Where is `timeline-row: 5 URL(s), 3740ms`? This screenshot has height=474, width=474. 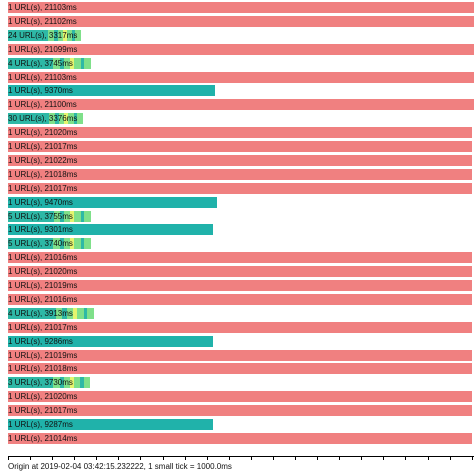
timeline-row: 5 URL(s), 3740ms is located at coordinates (49, 244).